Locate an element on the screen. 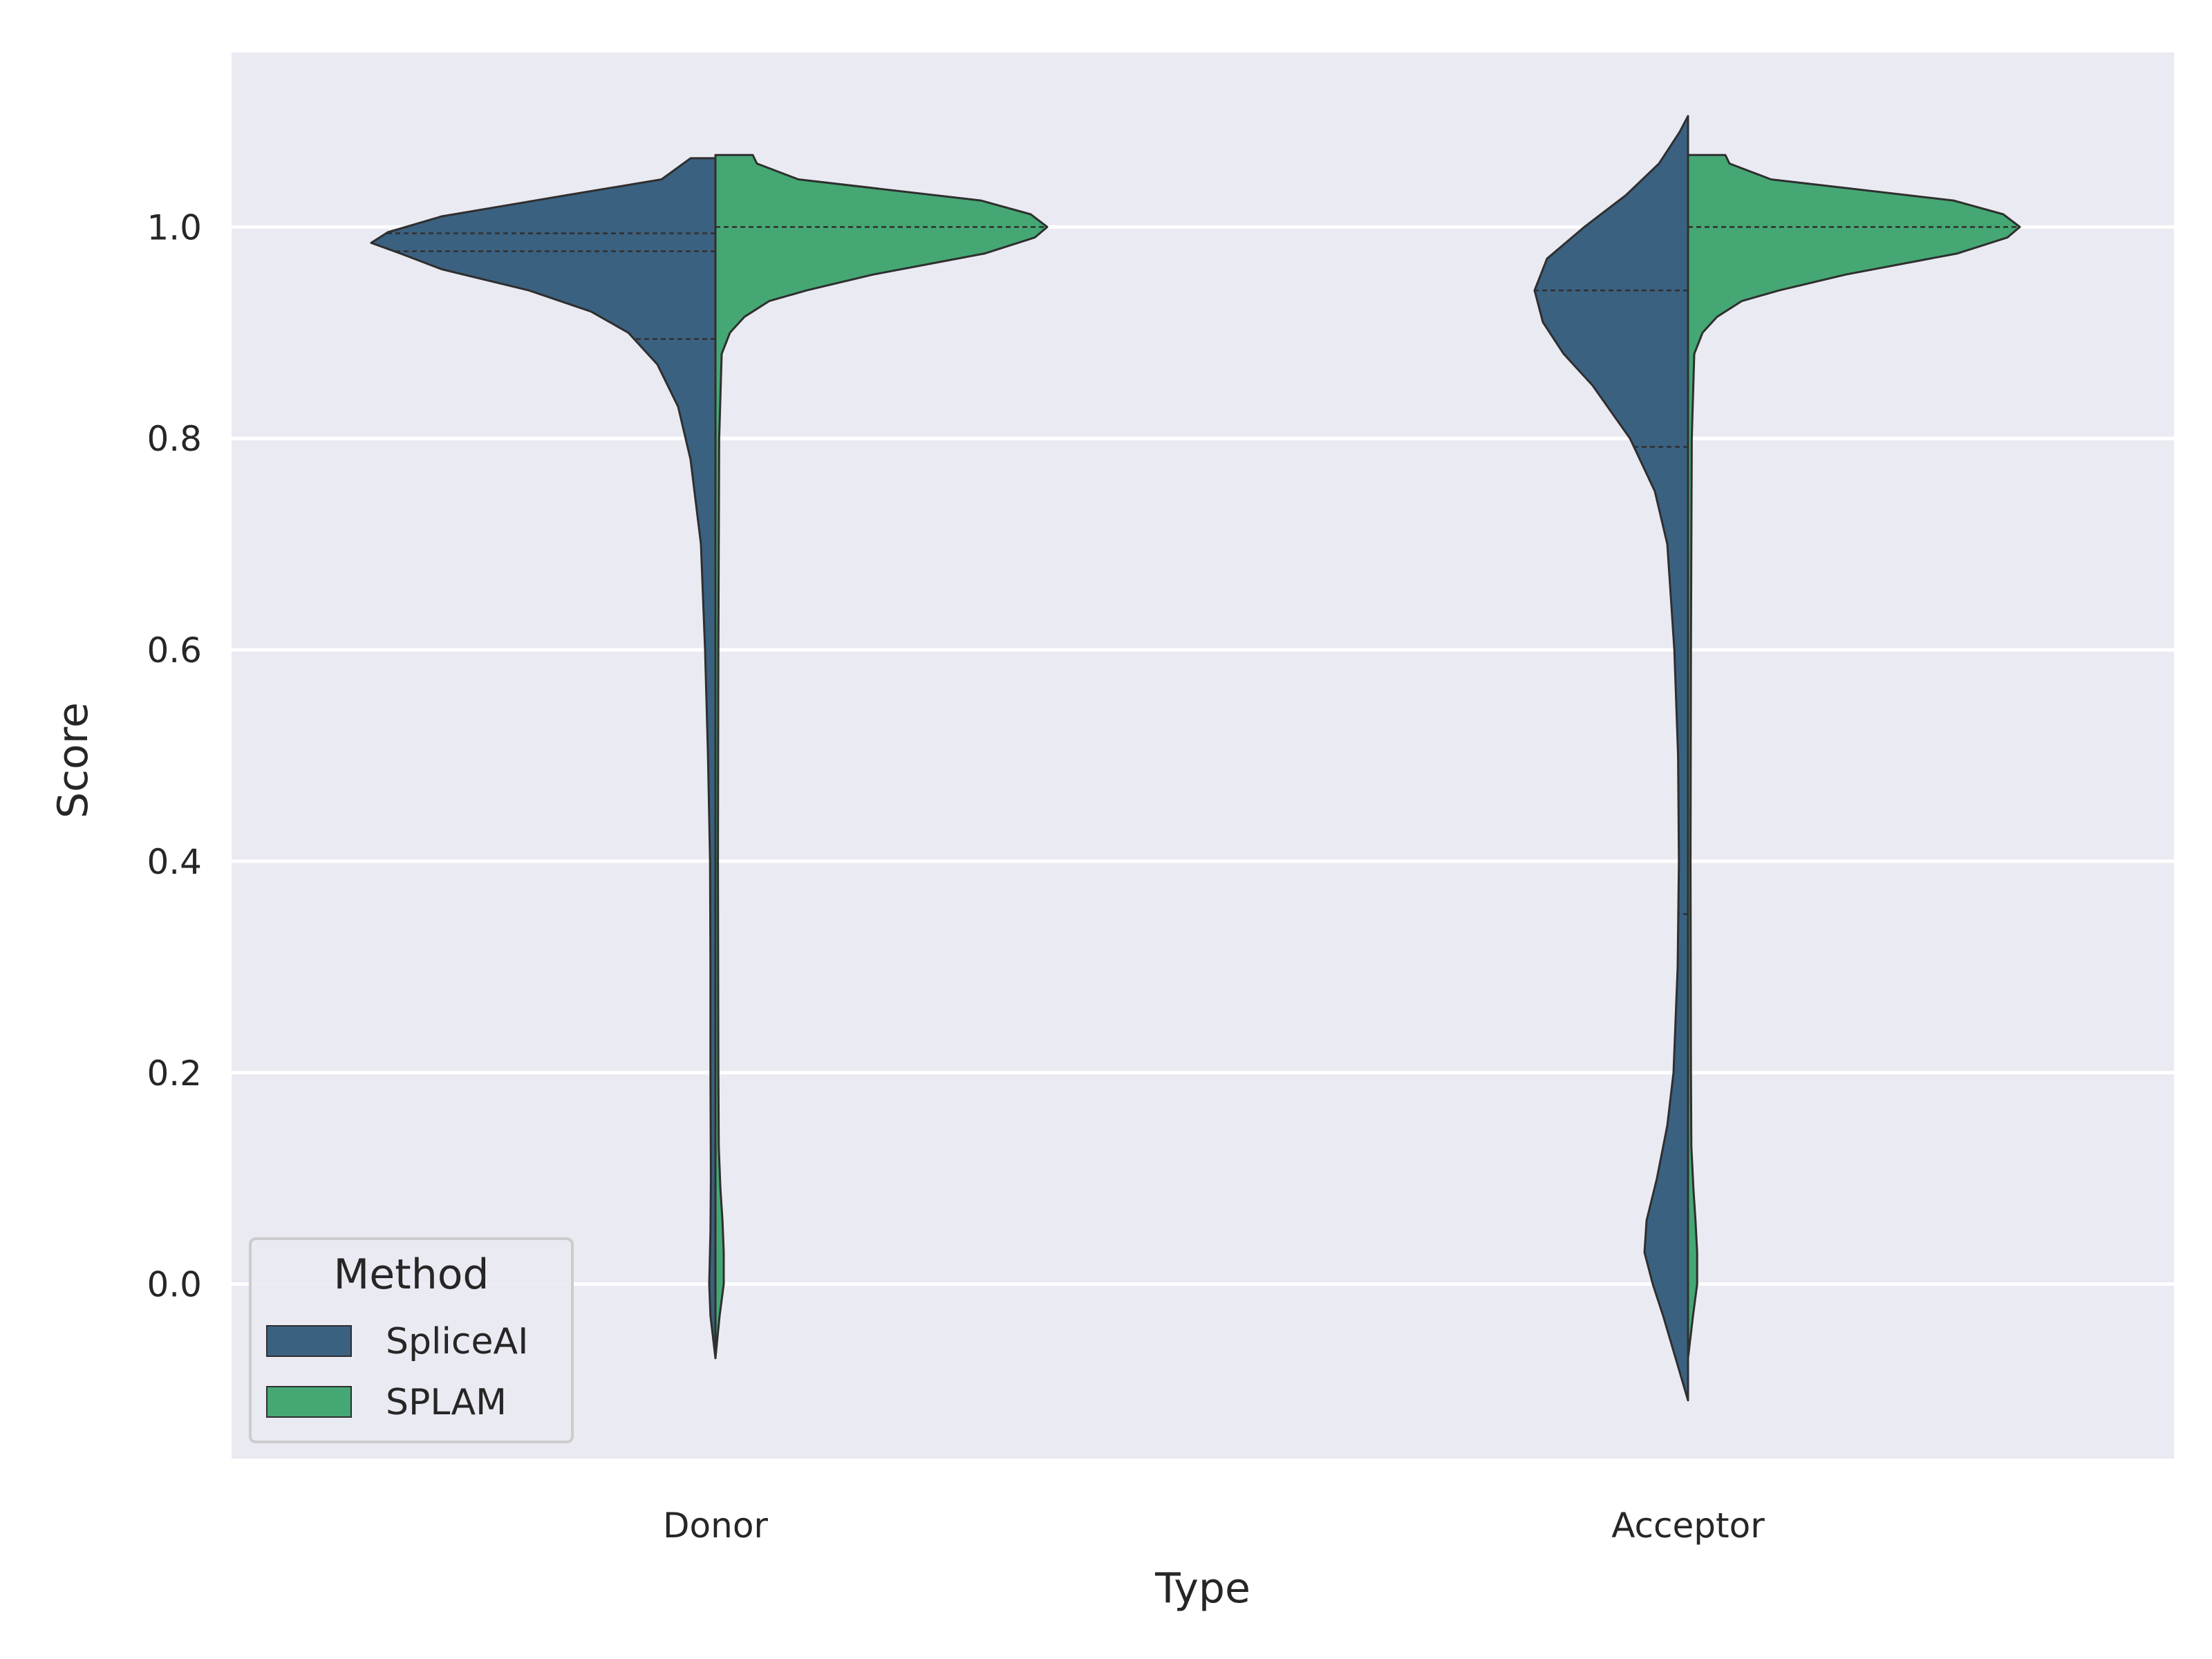 The image size is (2212, 1659). violin-spliceai-acceptor is located at coordinates (1611, 758).